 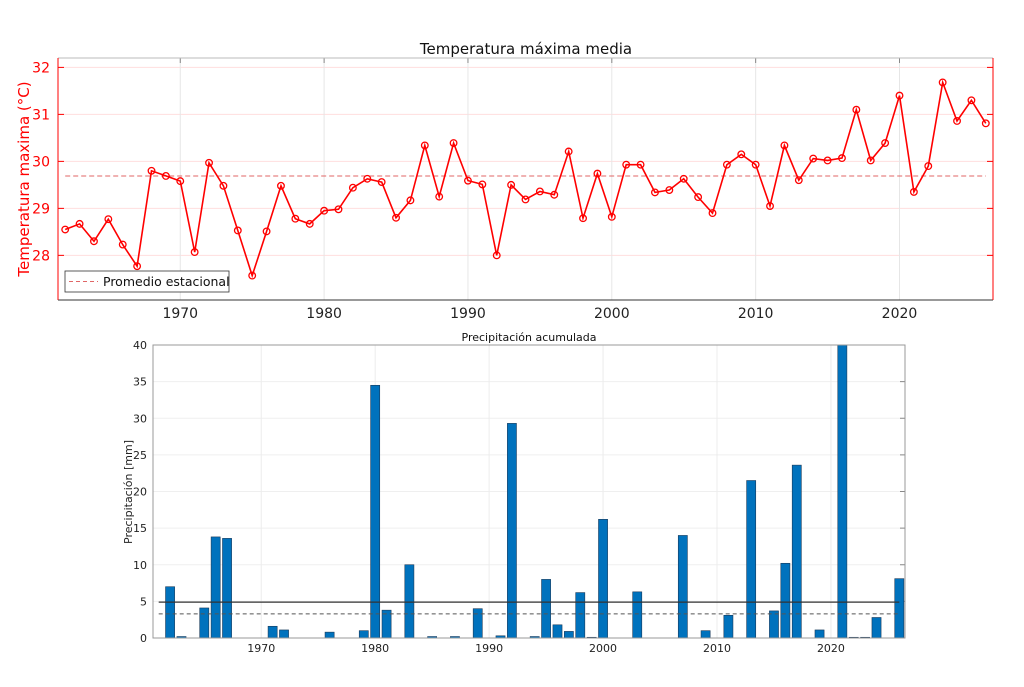 What do you see at coordinates (140, 455) in the screenshot?
I see `y-tick-label: 25` at bounding box center [140, 455].